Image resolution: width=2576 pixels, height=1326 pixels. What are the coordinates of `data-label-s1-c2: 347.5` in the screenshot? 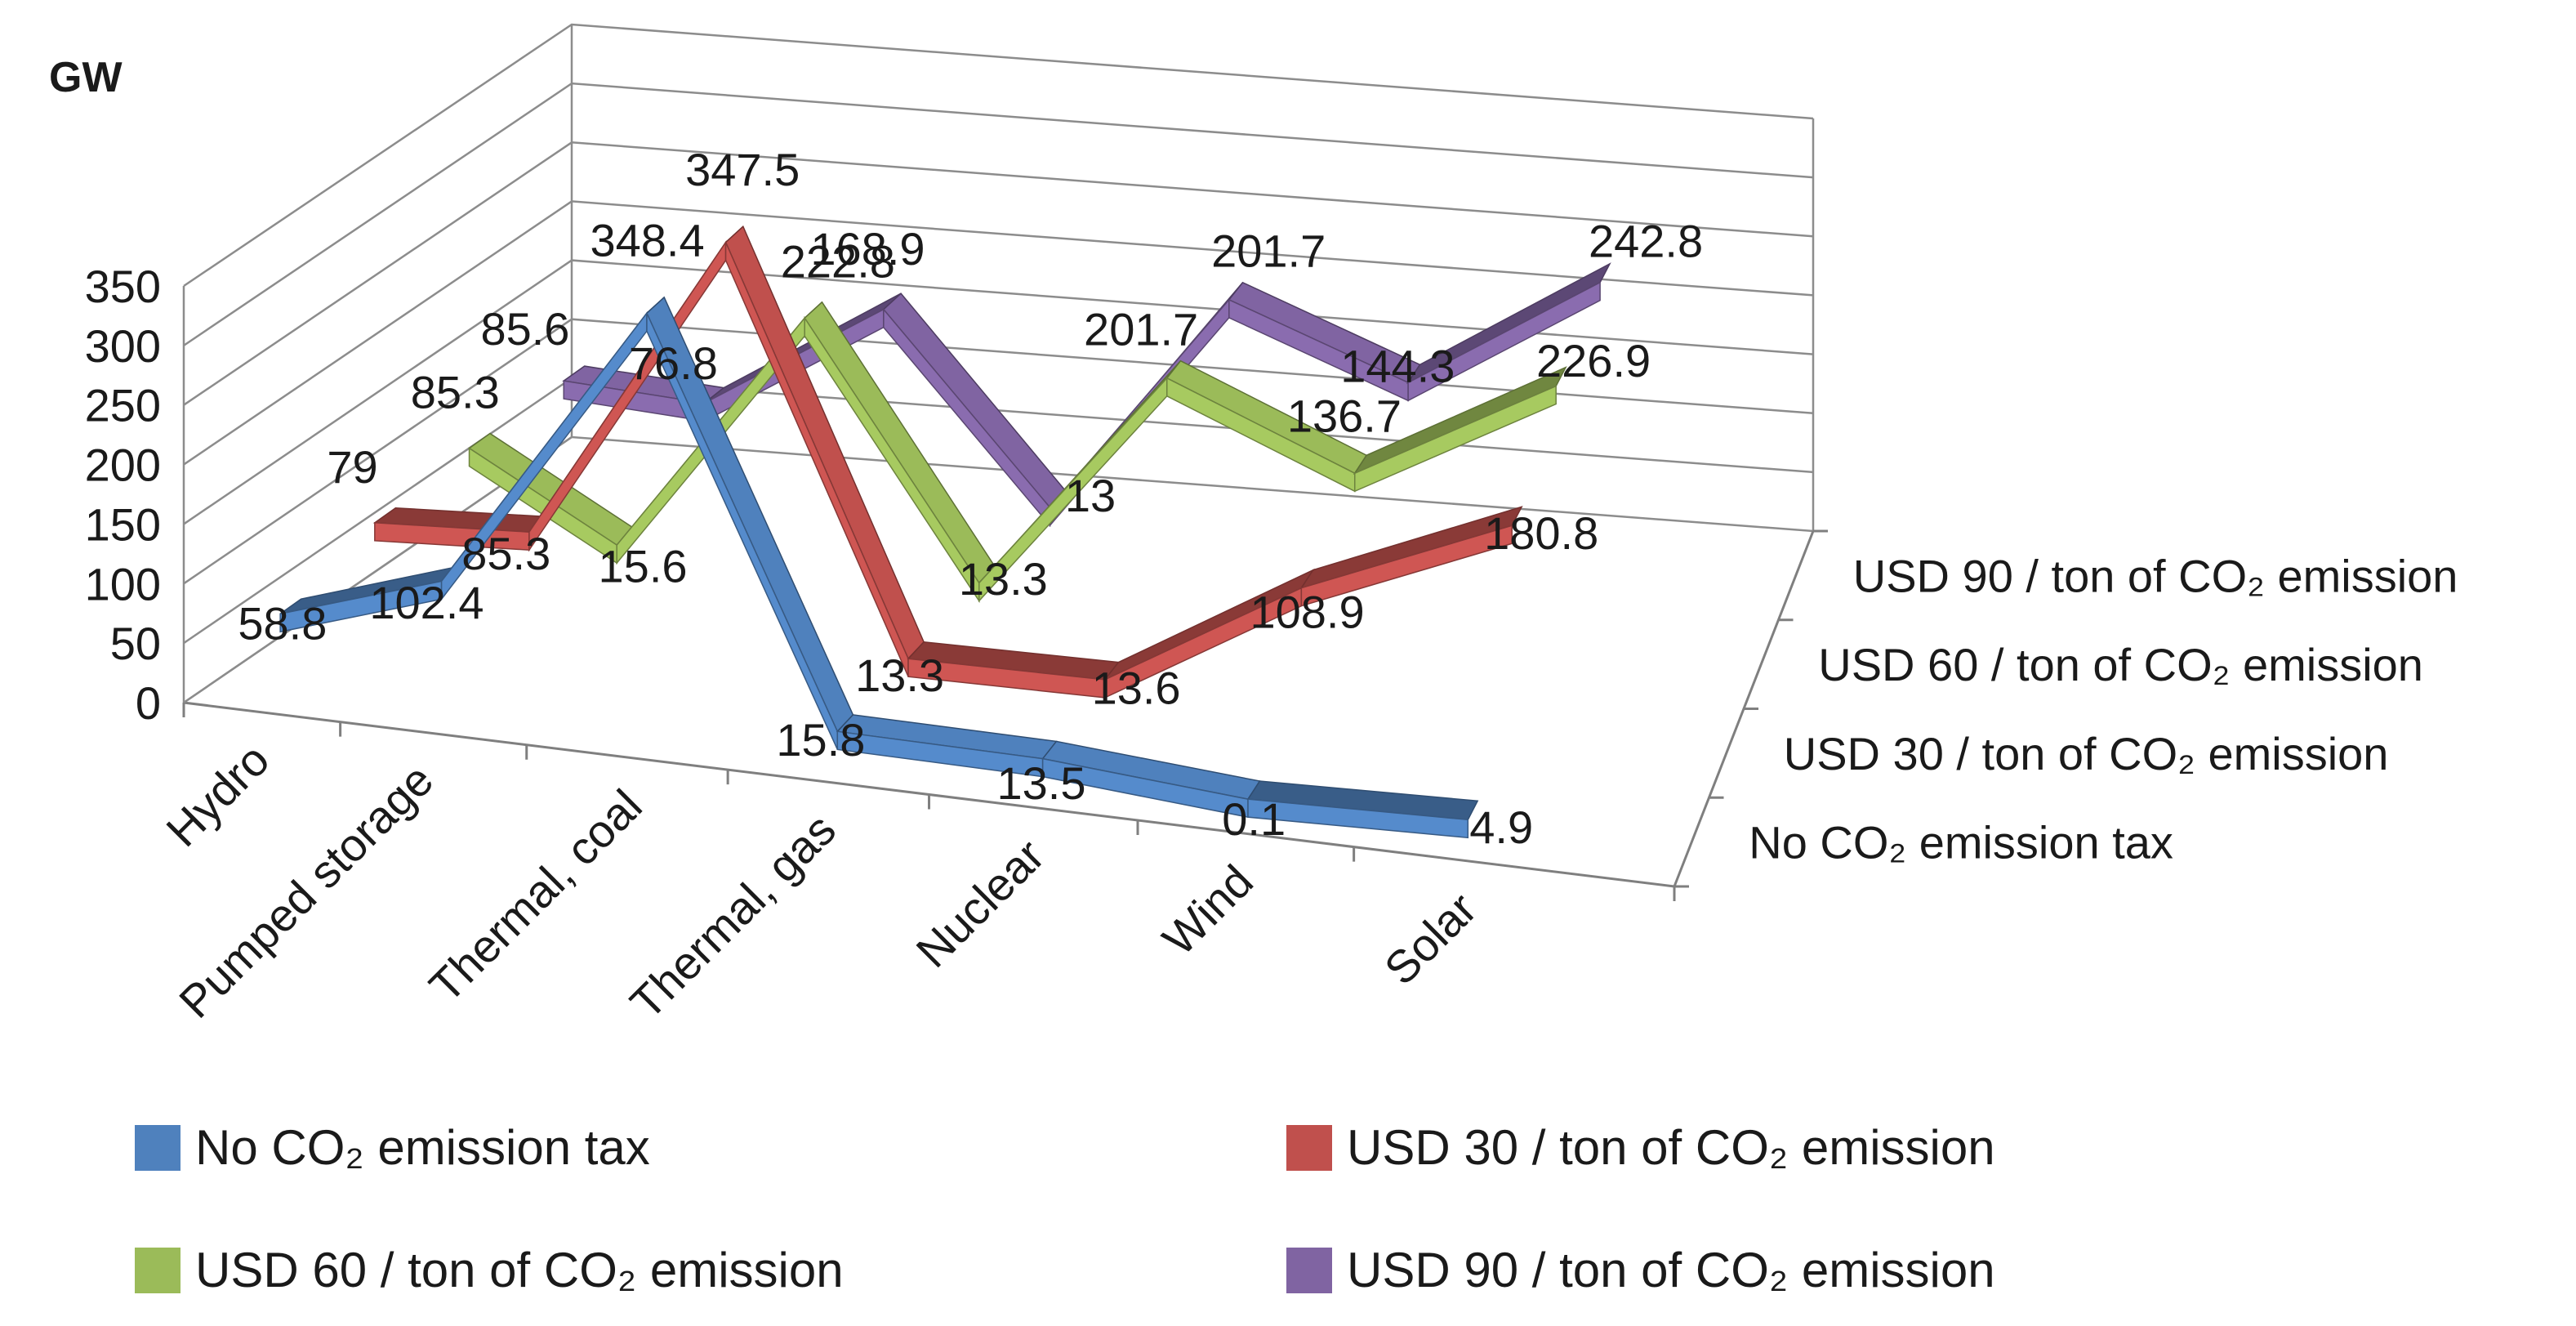 It's located at (742, 170).